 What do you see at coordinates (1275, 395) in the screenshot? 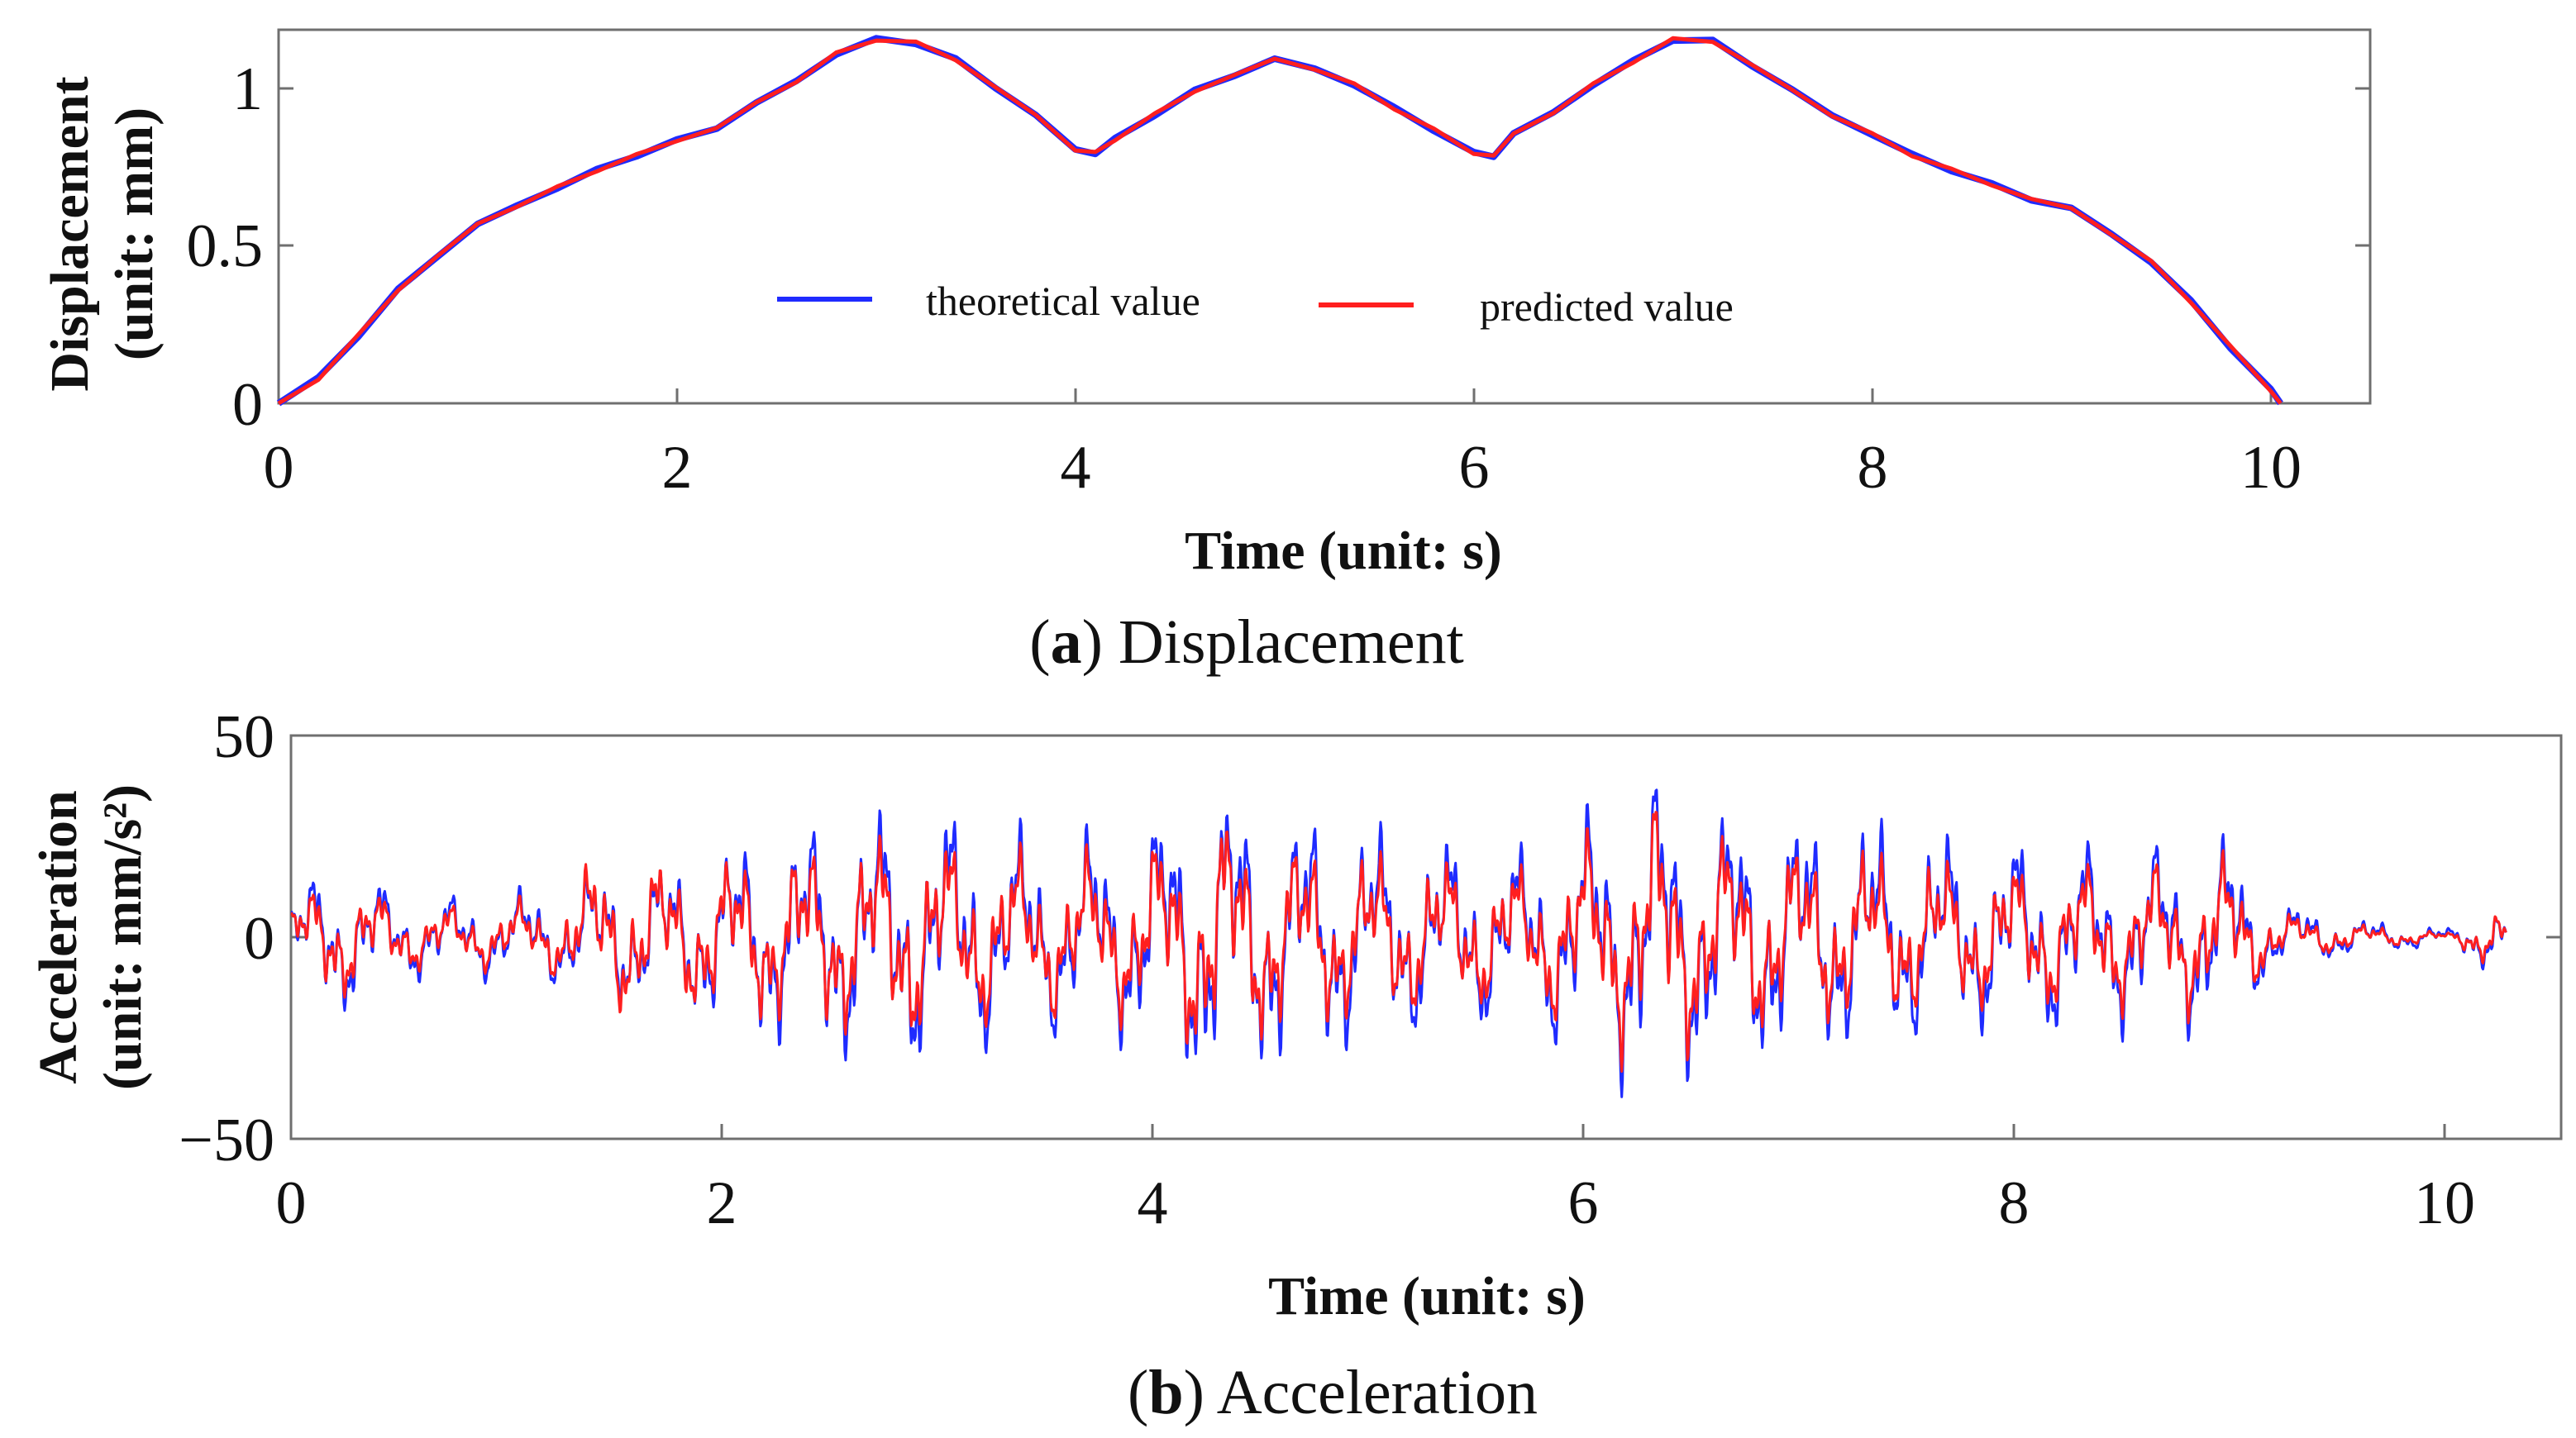
I see `x-ticks-a` at bounding box center [1275, 395].